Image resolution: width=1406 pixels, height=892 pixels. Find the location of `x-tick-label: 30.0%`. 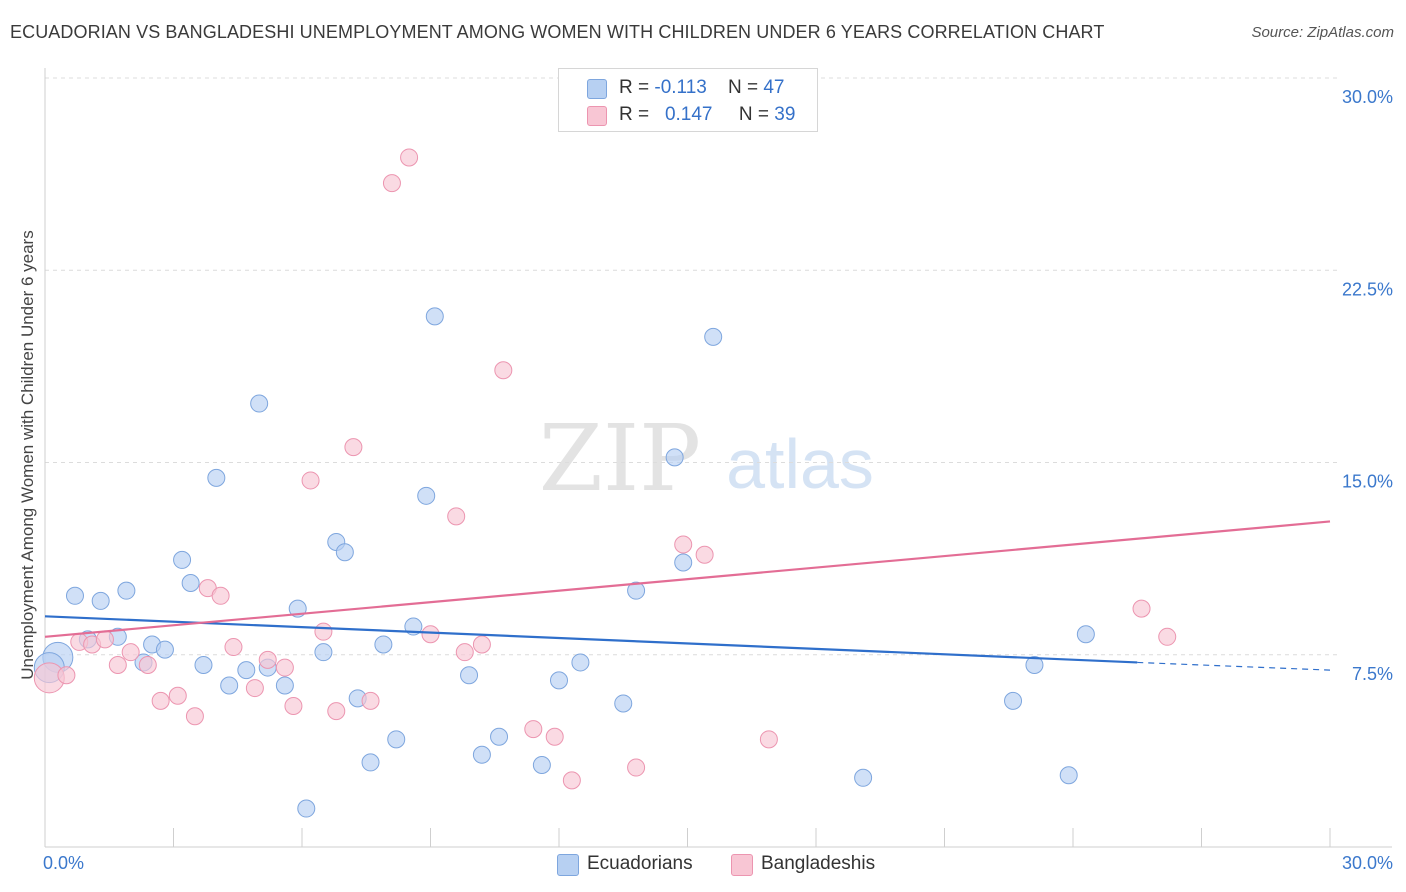

x-tick-label: 30.0% is located at coordinates (1367, 863).